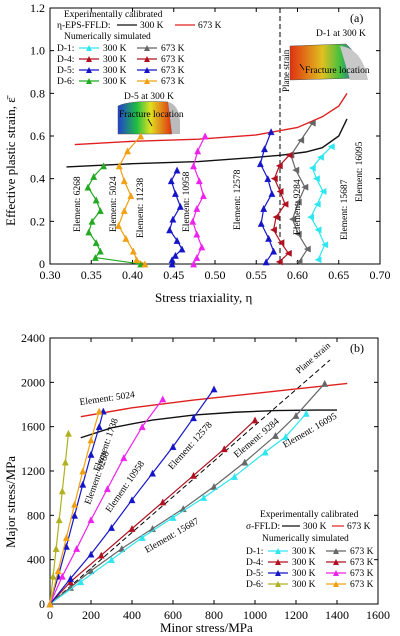 This screenshot has width=400, height=636. I want to click on element-label-a: Element: 12578, so click(238, 199).